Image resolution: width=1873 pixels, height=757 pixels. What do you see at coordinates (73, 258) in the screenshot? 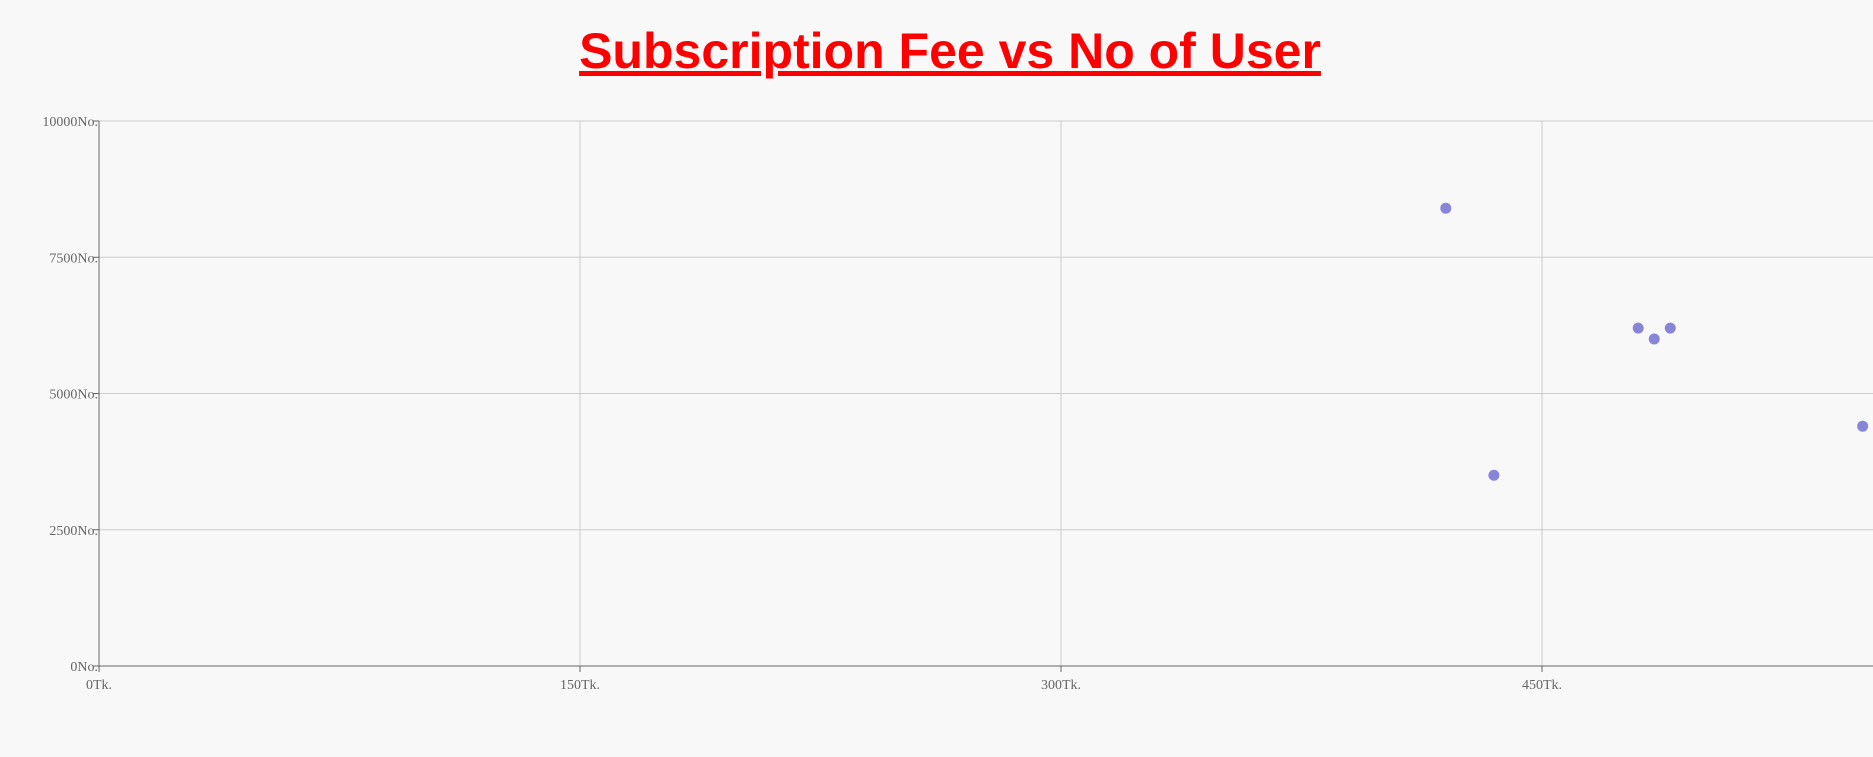
I see `y-tick-label: 7500No.` at bounding box center [73, 258].